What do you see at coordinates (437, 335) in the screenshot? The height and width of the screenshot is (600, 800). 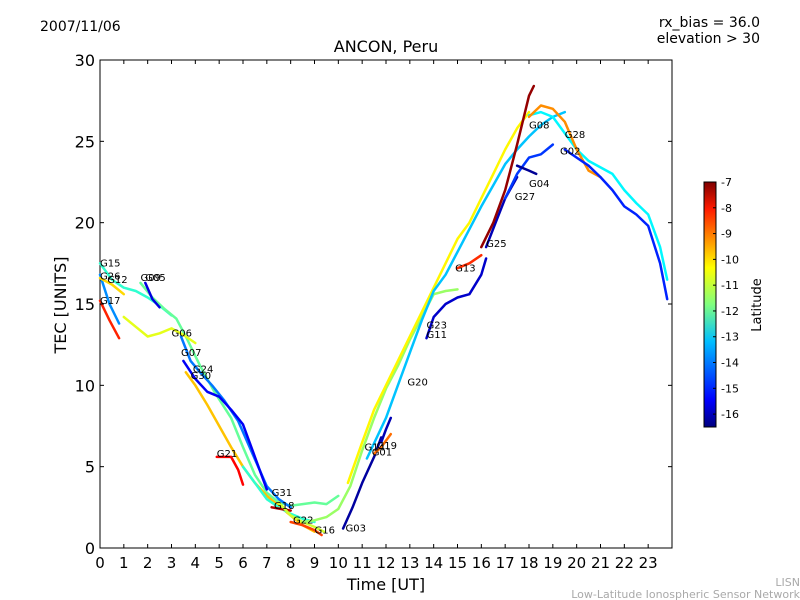 I see `sat-label-g11: G11` at bounding box center [437, 335].